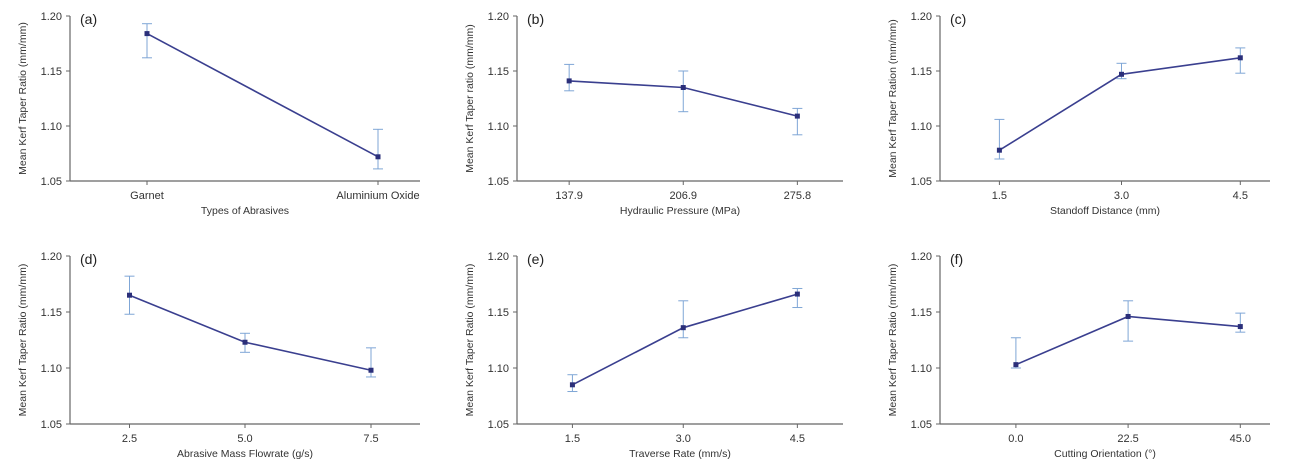  What do you see at coordinates (956, 259) in the screenshot?
I see `panel-label: (f)` at bounding box center [956, 259].